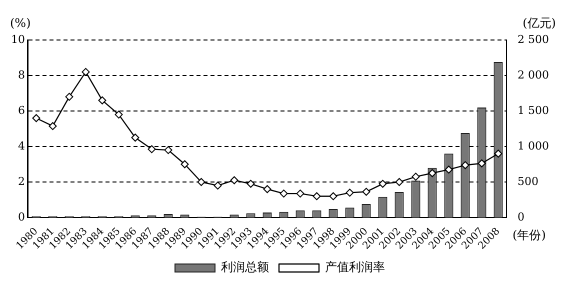  I want to click on y2-tick-label: 1 000, so click(534, 145).